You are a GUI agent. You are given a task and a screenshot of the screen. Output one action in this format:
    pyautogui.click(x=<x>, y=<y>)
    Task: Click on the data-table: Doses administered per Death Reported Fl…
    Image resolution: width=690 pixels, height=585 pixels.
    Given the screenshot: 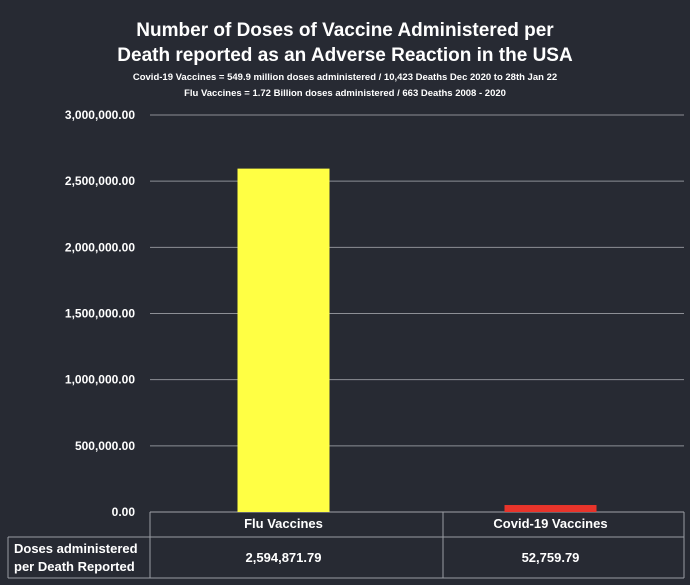 What is the action you would take?
    pyautogui.click(x=346, y=545)
    